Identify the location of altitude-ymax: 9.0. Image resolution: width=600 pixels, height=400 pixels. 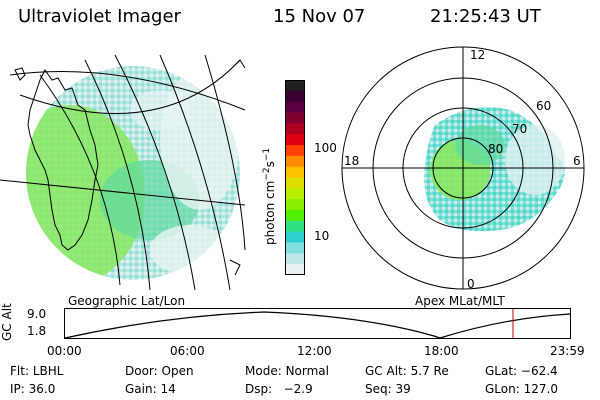
(37, 314).